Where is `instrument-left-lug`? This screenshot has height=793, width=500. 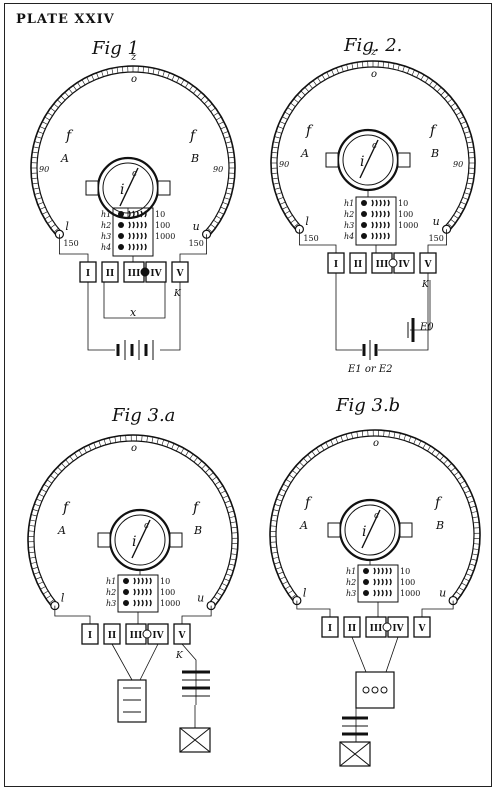
instrument-left-lug is located at coordinates (332, 160).